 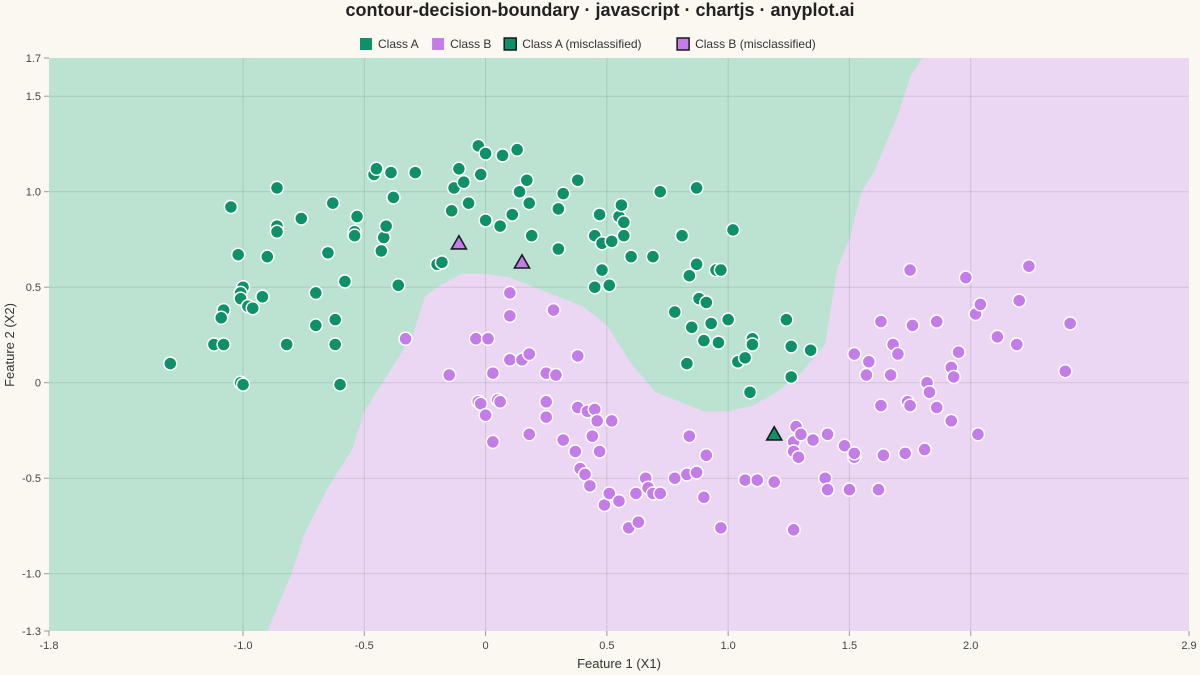 I want to click on legend-label-class-b-point: Class B, so click(x=470, y=44).